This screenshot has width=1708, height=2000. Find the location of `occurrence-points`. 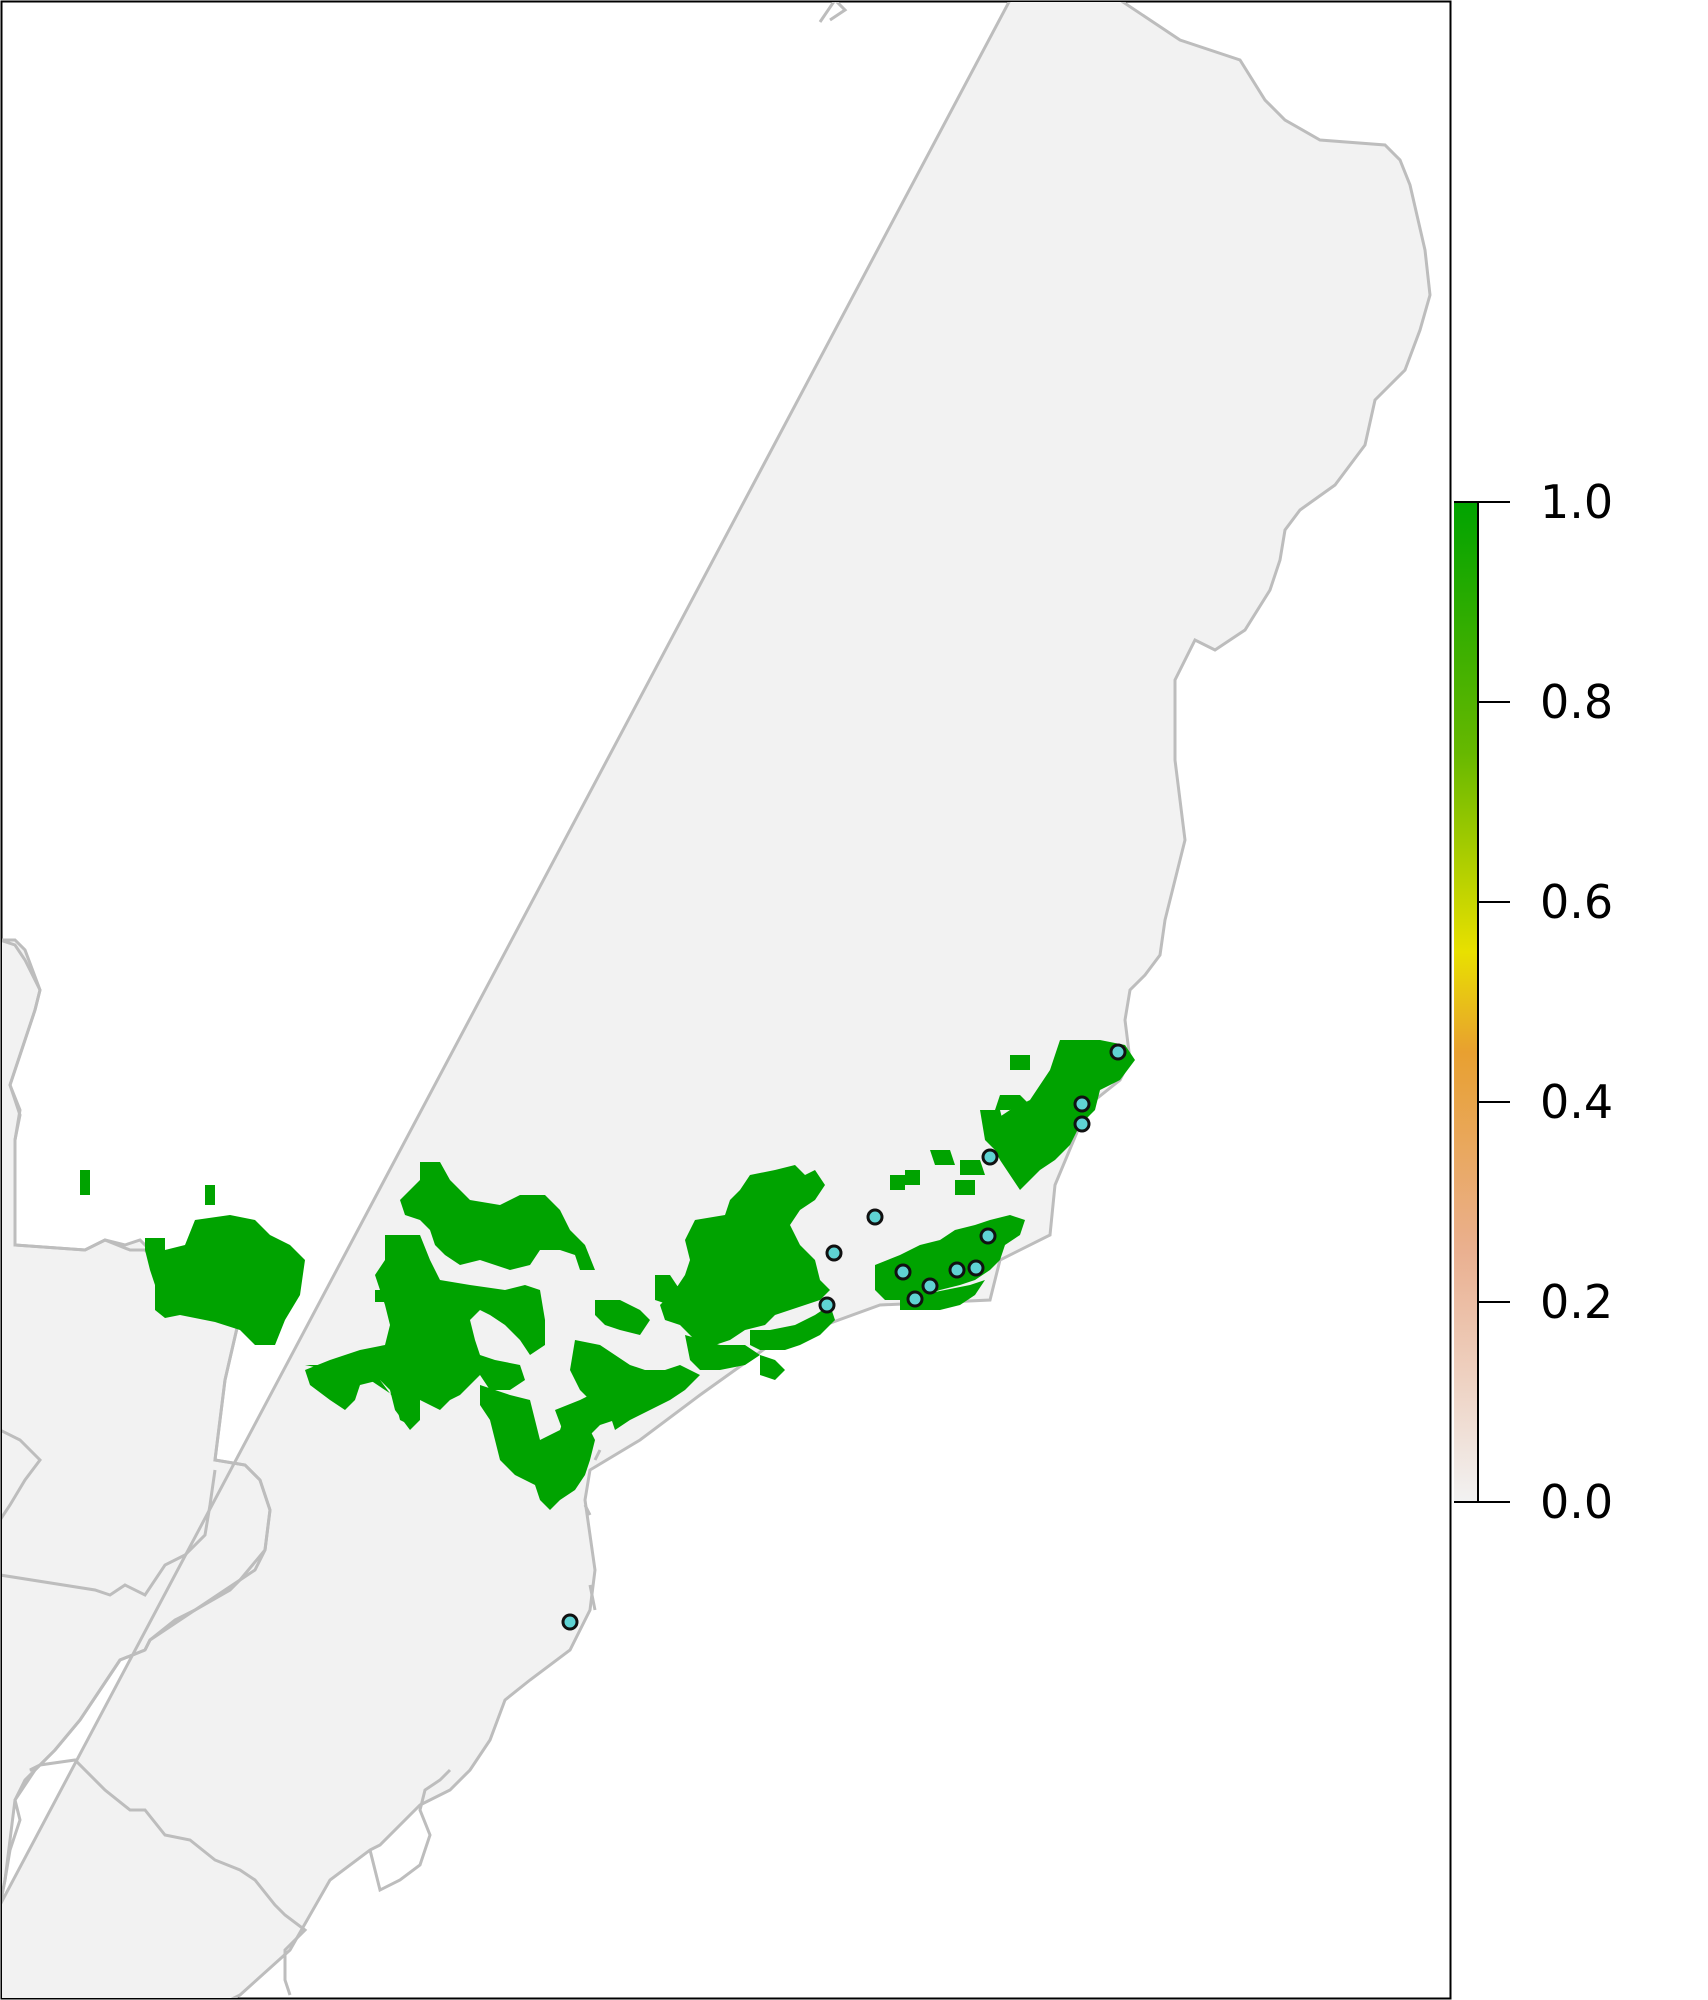

occurrence-points is located at coordinates (844, 1337).